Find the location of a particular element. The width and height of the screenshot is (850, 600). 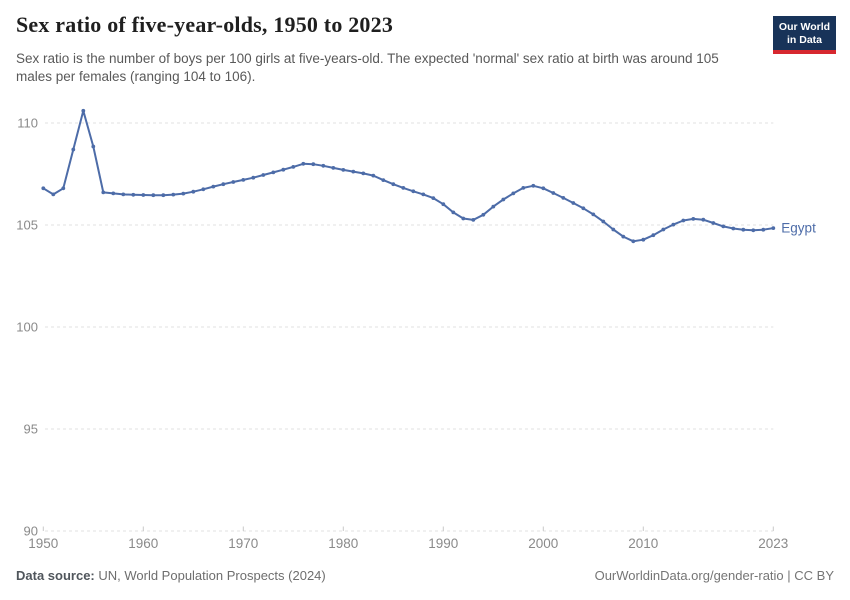

x-tick-label-1960: 1960 is located at coordinates (143, 543).